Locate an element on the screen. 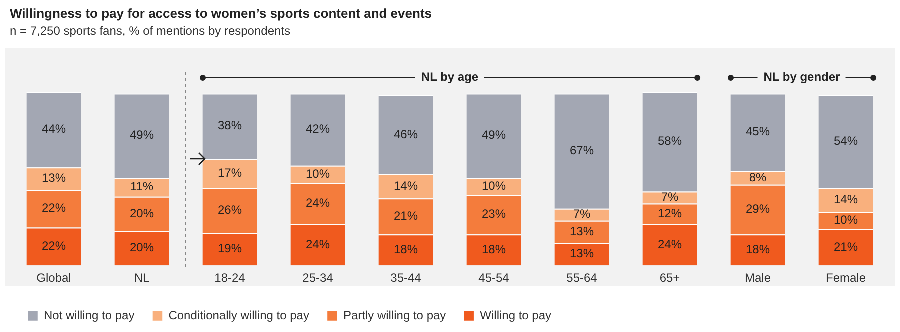 The height and width of the screenshot is (332, 900). legend-label: Partly willing to pay is located at coordinates (394, 315).